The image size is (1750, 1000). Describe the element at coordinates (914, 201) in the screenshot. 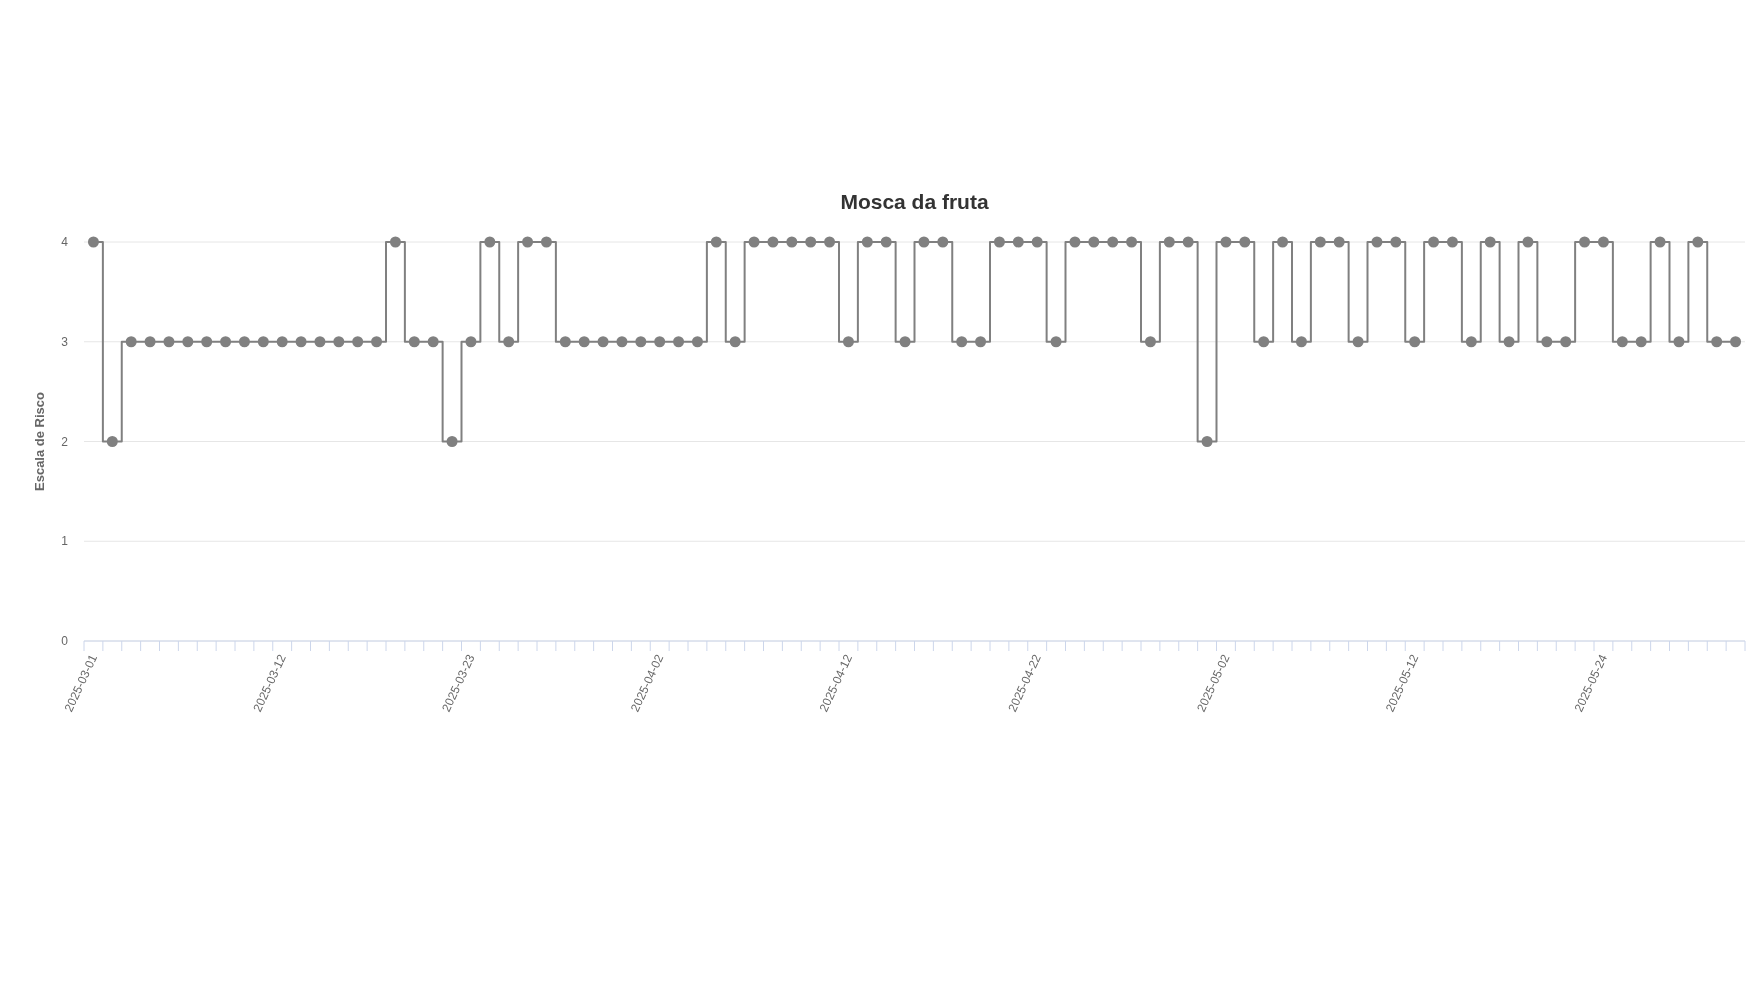

I see `chart-title: Mosca da fruta` at that location.